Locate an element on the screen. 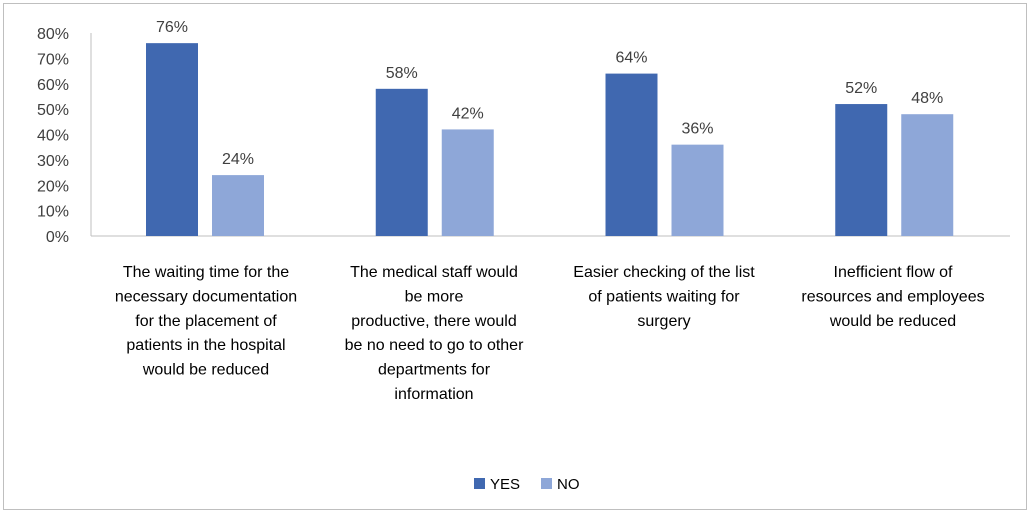 The height and width of the screenshot is (515, 1032). category-label-line: Easier checking of the list is located at coordinates (664, 272).